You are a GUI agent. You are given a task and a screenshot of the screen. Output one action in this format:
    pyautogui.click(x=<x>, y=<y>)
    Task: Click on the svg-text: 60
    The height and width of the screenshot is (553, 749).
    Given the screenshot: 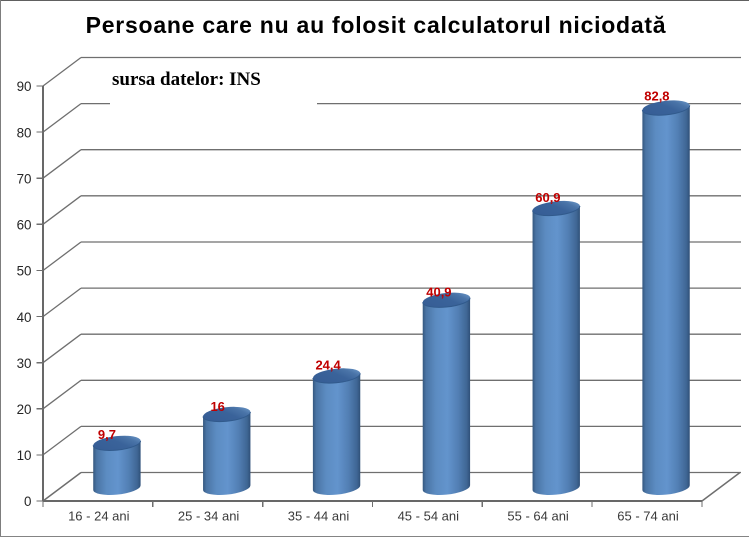 What is the action you would take?
    pyautogui.click(x=24, y=225)
    